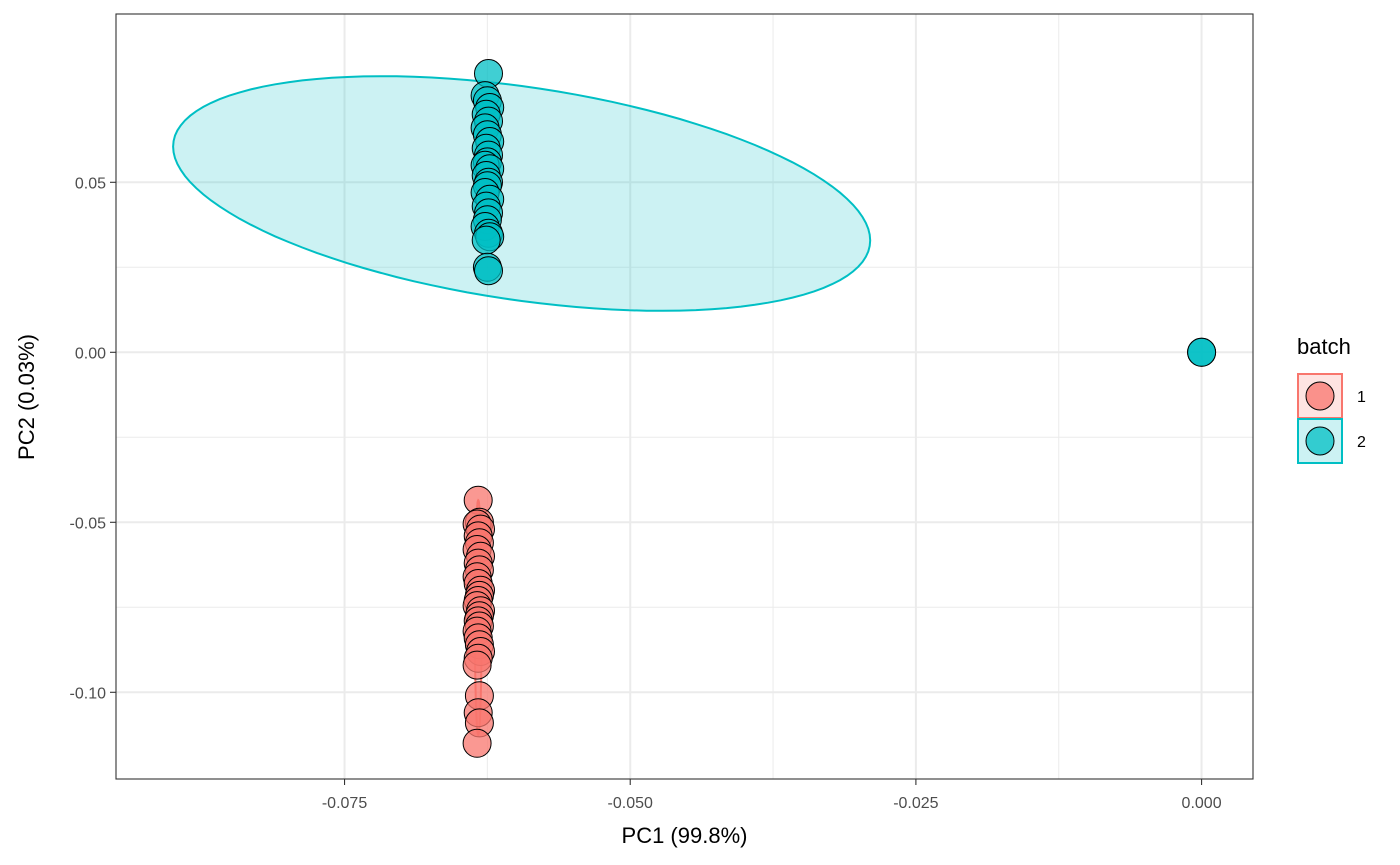 The height and width of the screenshot is (865, 1400). What do you see at coordinates (630, 803) in the screenshot?
I see `x-tick-label: -0.050` at bounding box center [630, 803].